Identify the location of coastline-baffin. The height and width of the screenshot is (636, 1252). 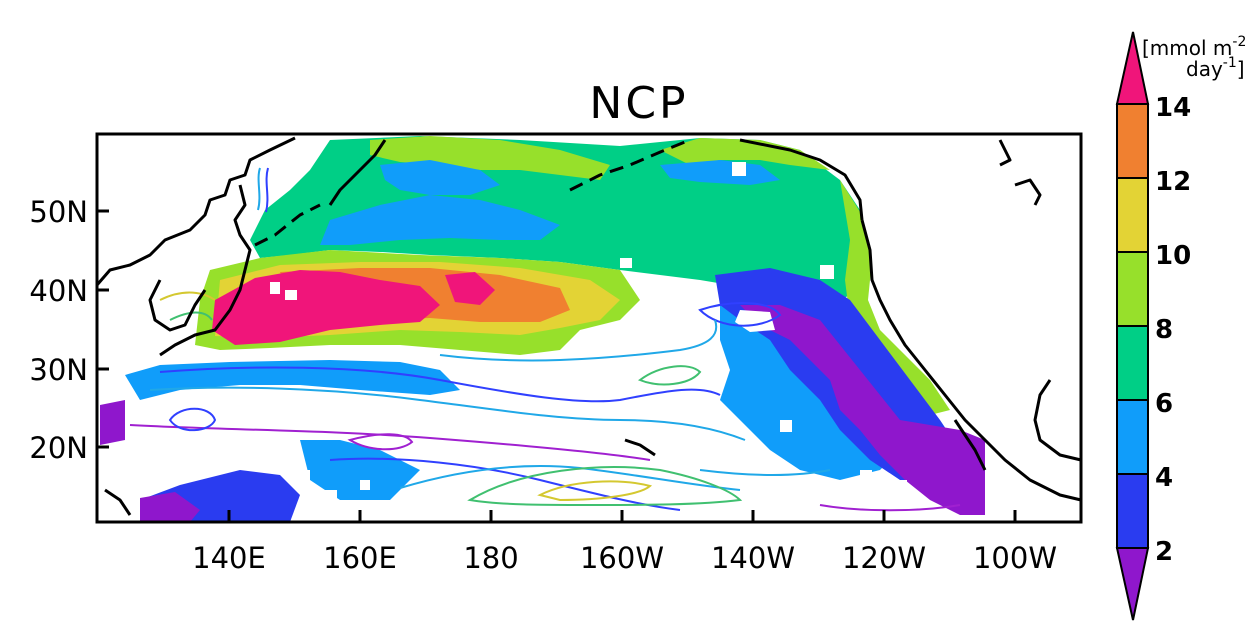
(1028, 192).